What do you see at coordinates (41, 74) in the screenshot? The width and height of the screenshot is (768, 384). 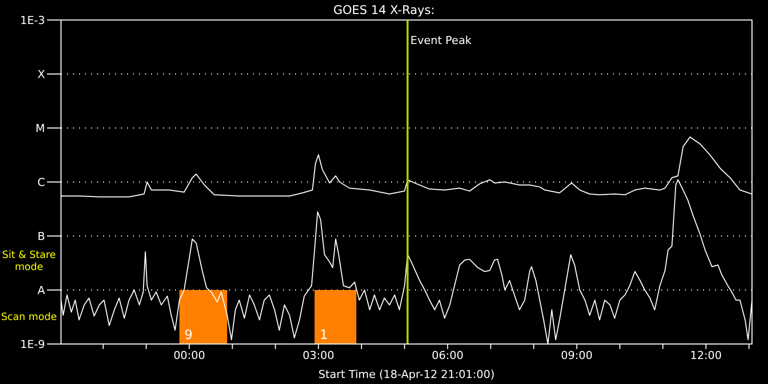 I see `y-tick-label: X` at bounding box center [41, 74].